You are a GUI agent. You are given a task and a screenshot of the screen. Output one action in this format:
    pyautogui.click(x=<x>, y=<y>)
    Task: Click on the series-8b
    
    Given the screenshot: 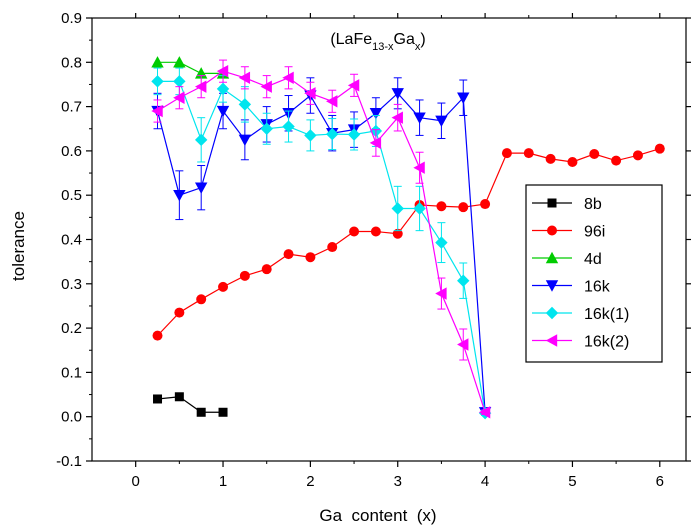 What is the action you would take?
    pyautogui.click(x=190, y=404)
    